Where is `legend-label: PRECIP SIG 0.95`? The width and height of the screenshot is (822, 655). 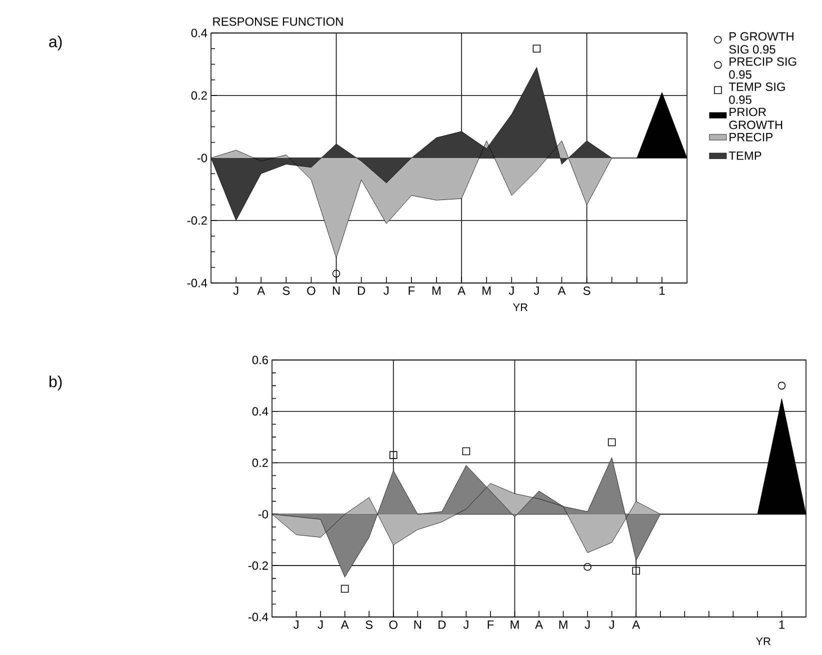
legend-label: PRECIP SIG 0.95 is located at coordinates (762, 68).